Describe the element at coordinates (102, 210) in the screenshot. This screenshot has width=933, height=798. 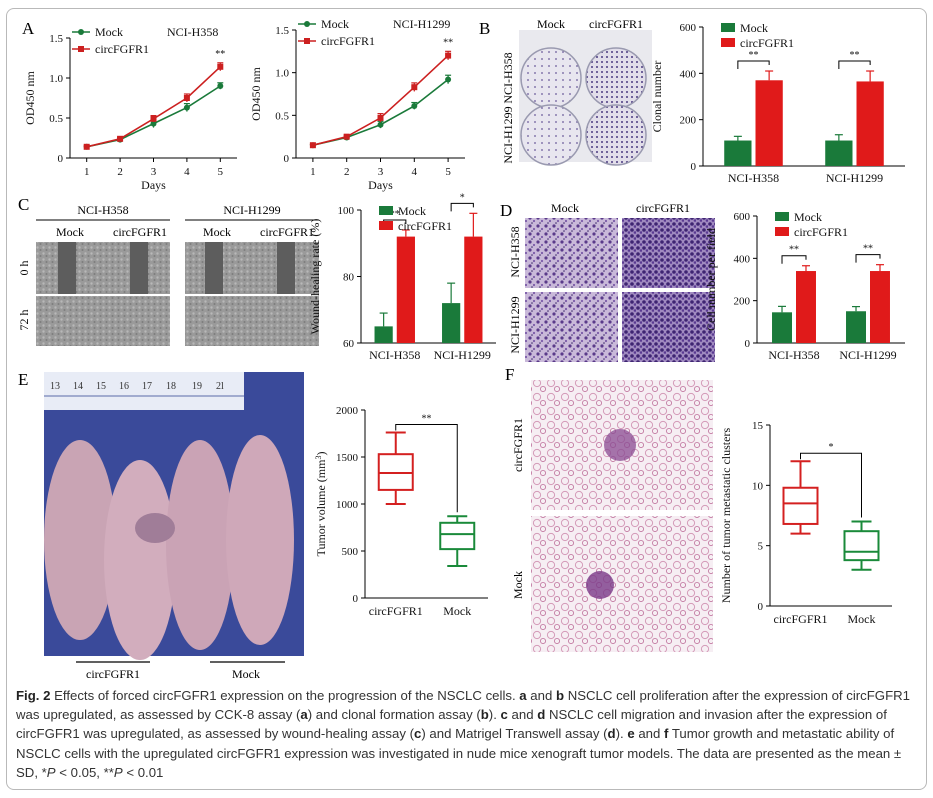
I see `wound-group-h358: NCI-H358` at that location.